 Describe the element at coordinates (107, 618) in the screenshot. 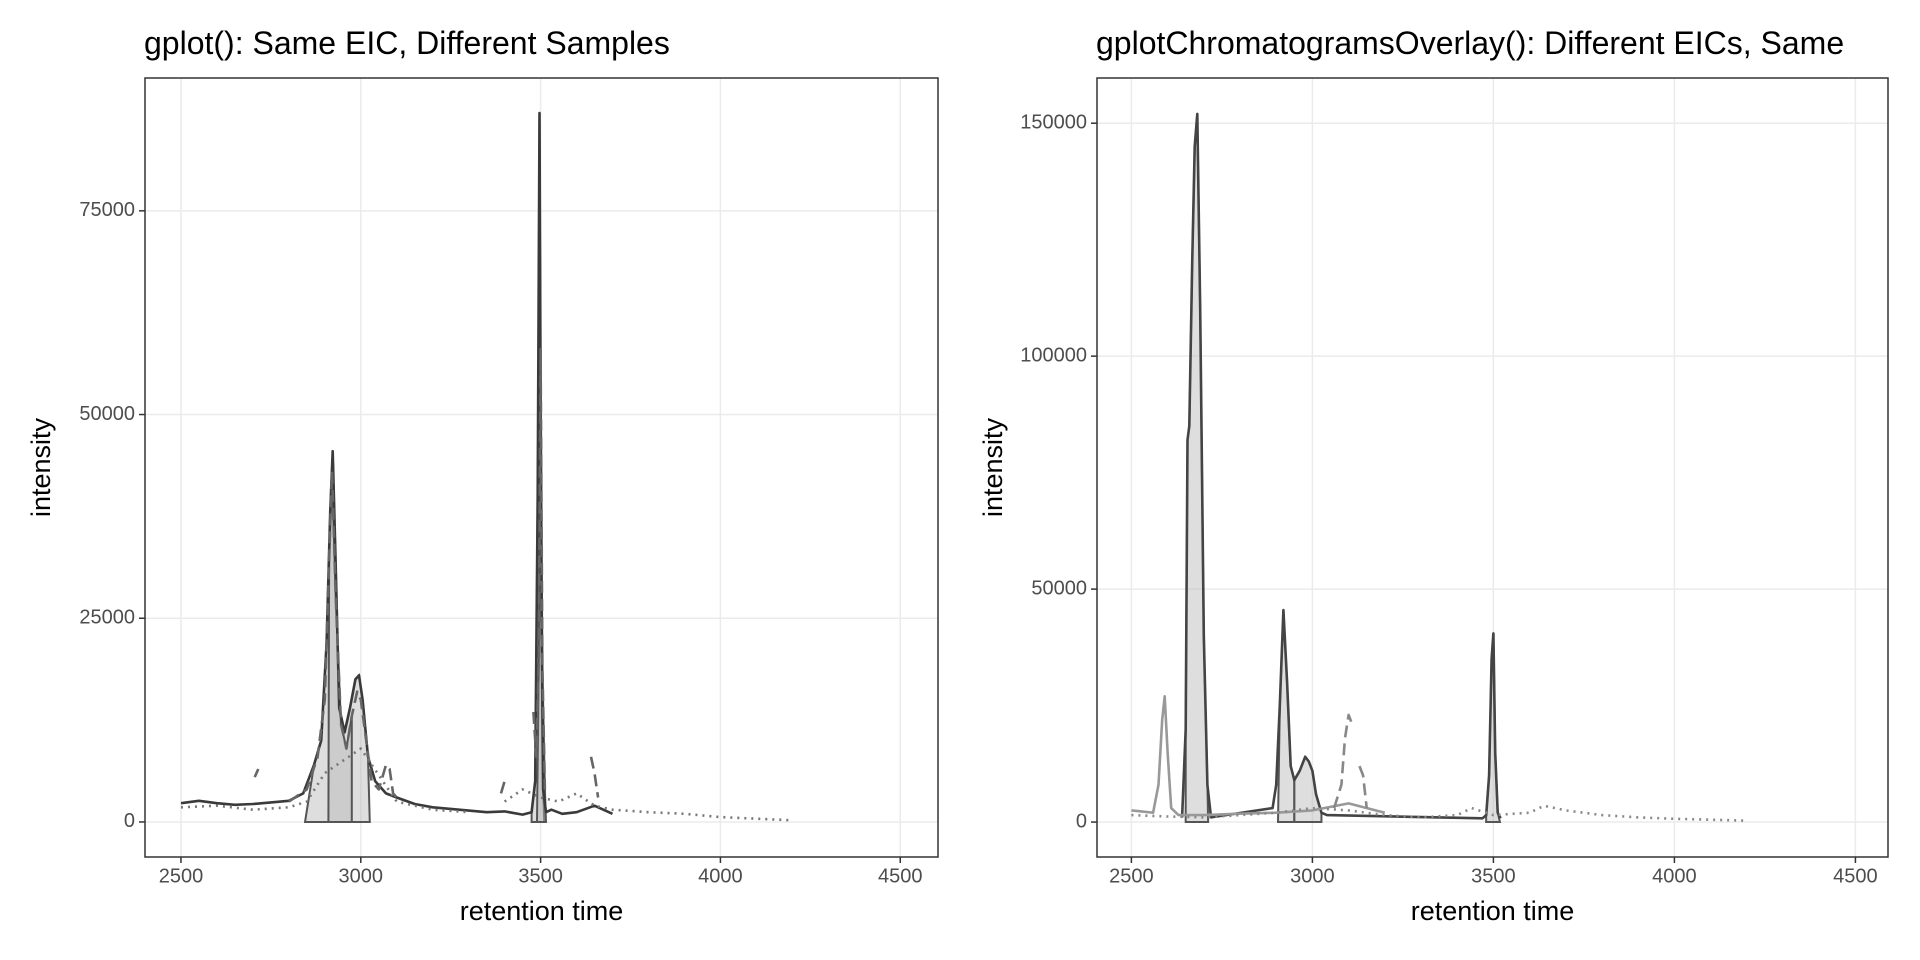

I see `y-tick-label: 25000` at that location.